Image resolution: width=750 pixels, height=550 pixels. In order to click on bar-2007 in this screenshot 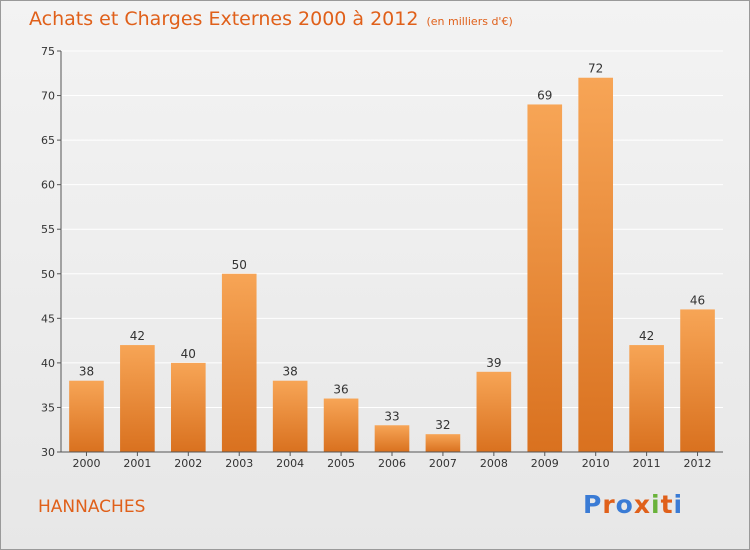, I will do `click(443, 443)`.